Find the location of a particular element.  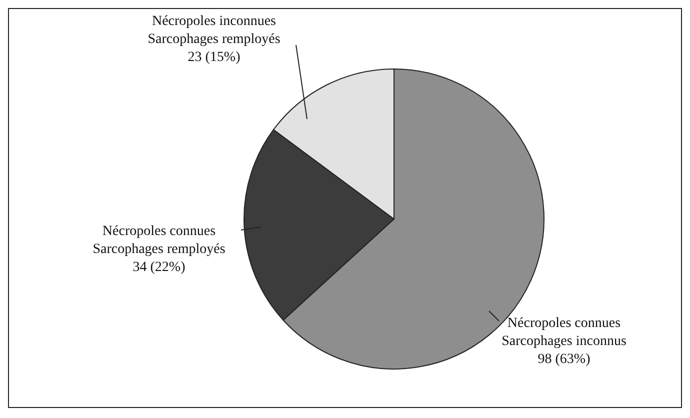

data-label: 98 (63%) is located at coordinates (564, 359).